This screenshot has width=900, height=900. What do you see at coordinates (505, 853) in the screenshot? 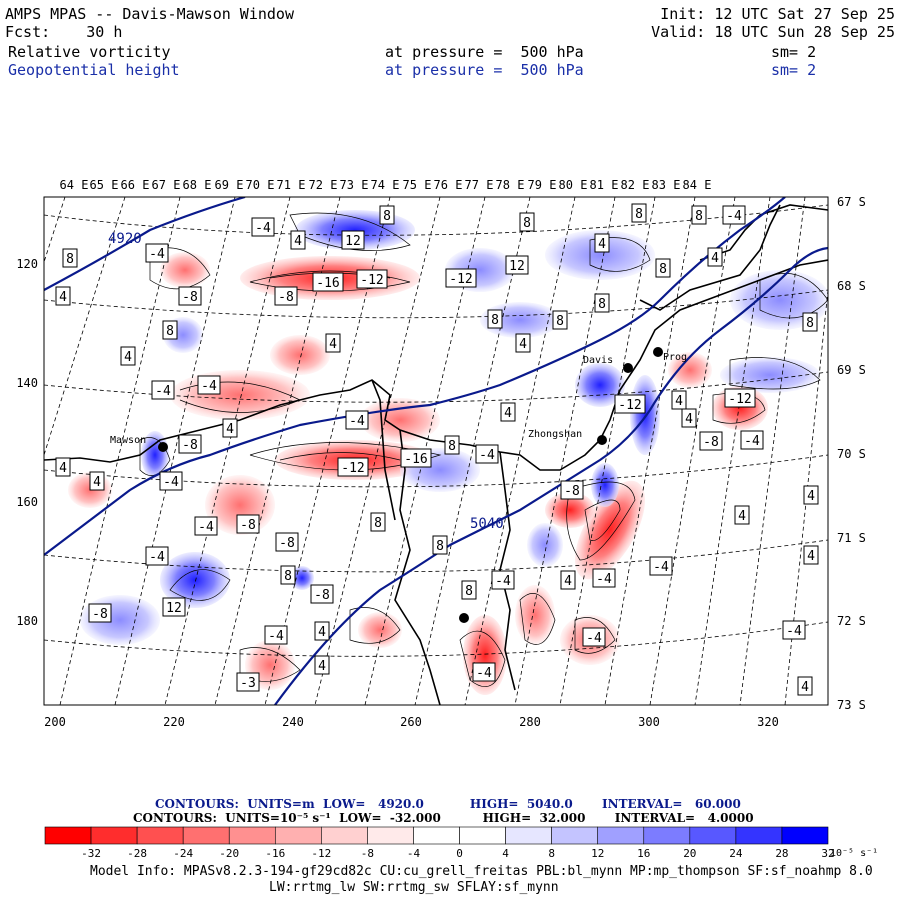
I see `colorbar-tick: 4` at bounding box center [505, 853].